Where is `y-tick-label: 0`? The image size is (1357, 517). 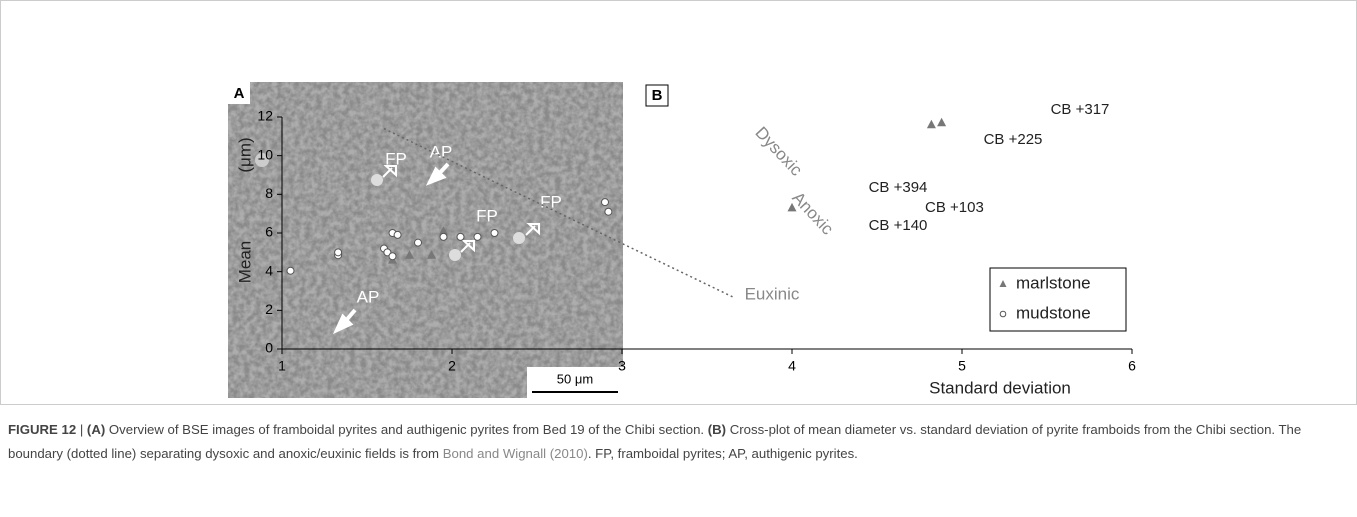 y-tick-label: 0 is located at coordinates (269, 348).